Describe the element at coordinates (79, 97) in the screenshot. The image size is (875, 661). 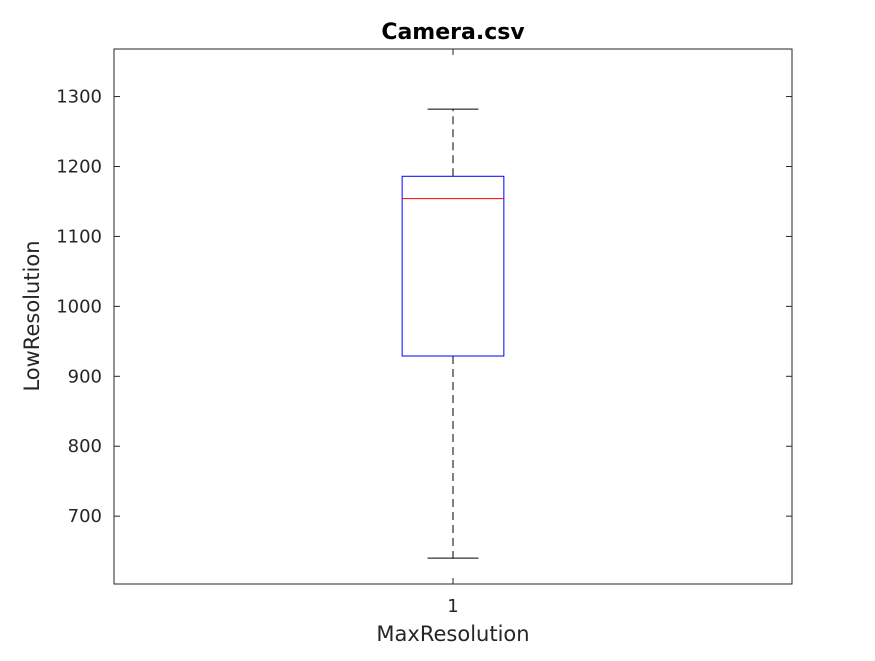
I see `y-tick-label: 1300` at that location.